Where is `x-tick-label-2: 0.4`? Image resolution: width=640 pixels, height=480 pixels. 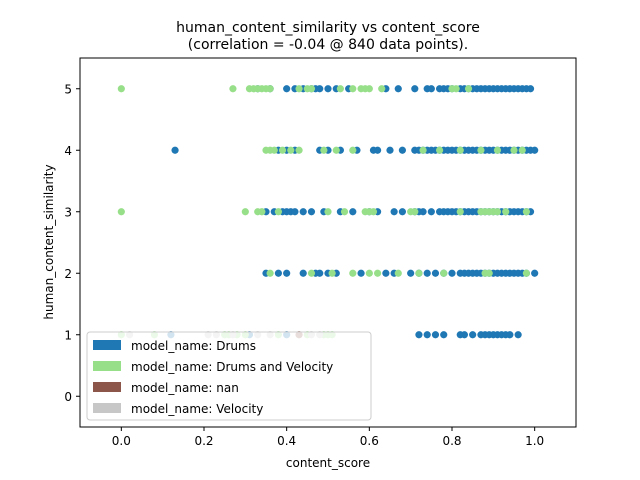
x-tick-label-2: 0.4 is located at coordinates (286, 441).